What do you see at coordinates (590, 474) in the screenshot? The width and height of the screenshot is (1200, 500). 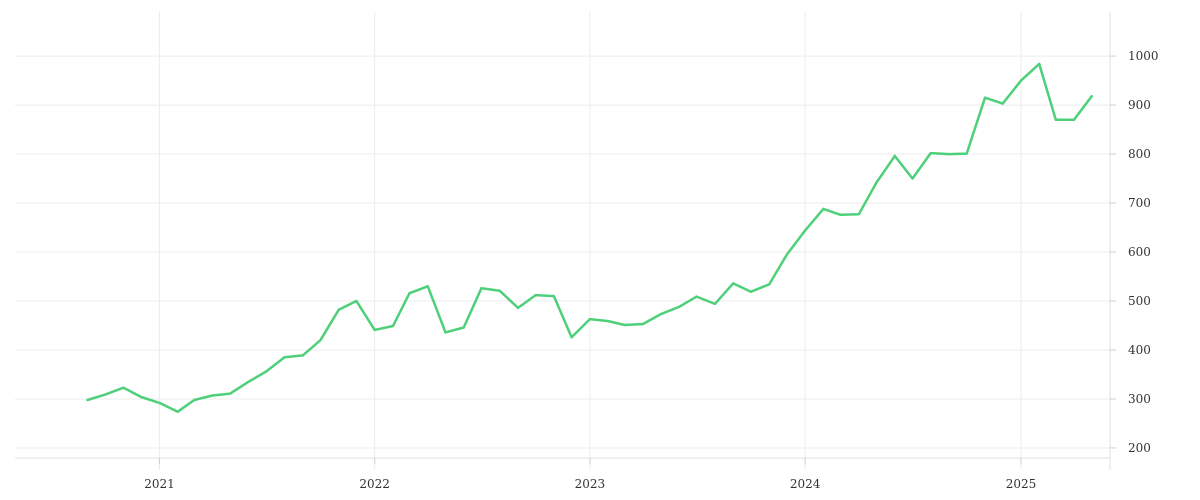 I see `x-axis-ticks: 2021 2022 2023 2024 2025` at bounding box center [590, 474].